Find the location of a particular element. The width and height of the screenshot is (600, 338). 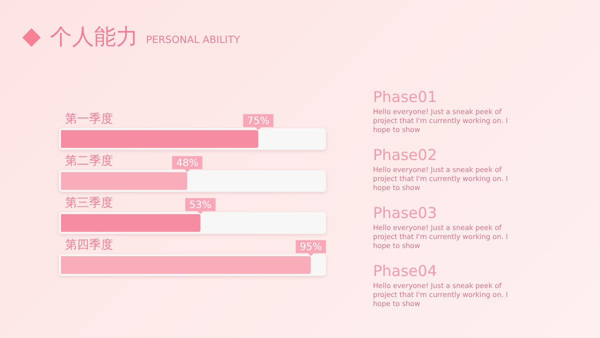

data-label: 48% is located at coordinates (187, 163).